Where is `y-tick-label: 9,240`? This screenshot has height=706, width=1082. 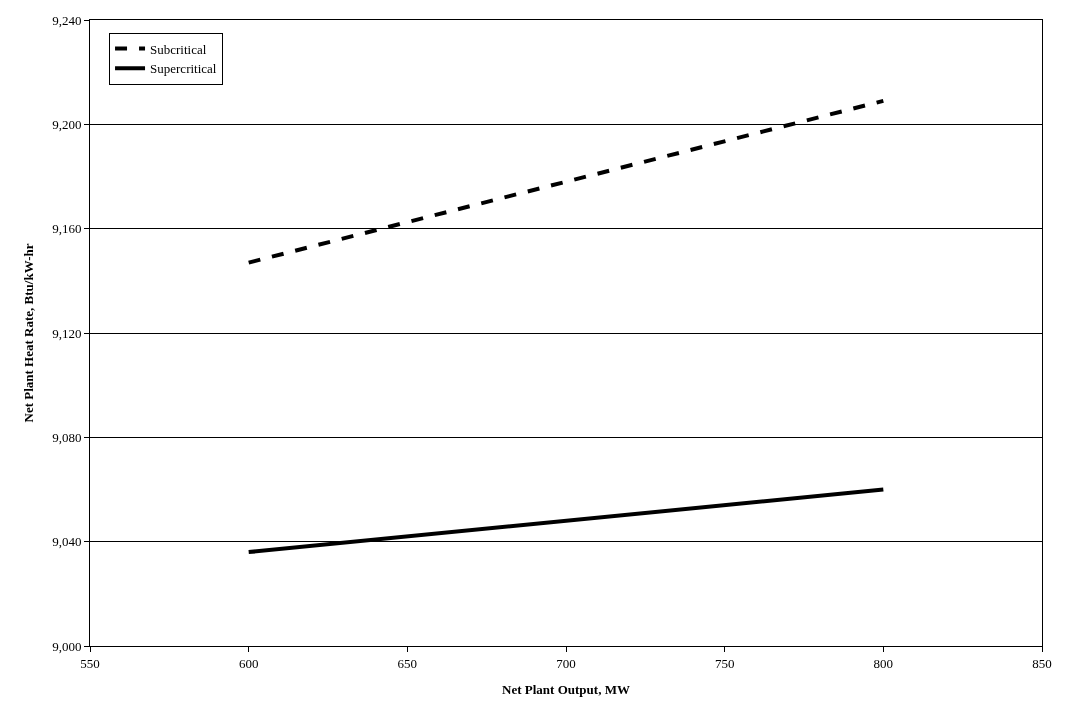 y-tick-label: 9,240 is located at coordinates (67, 20).